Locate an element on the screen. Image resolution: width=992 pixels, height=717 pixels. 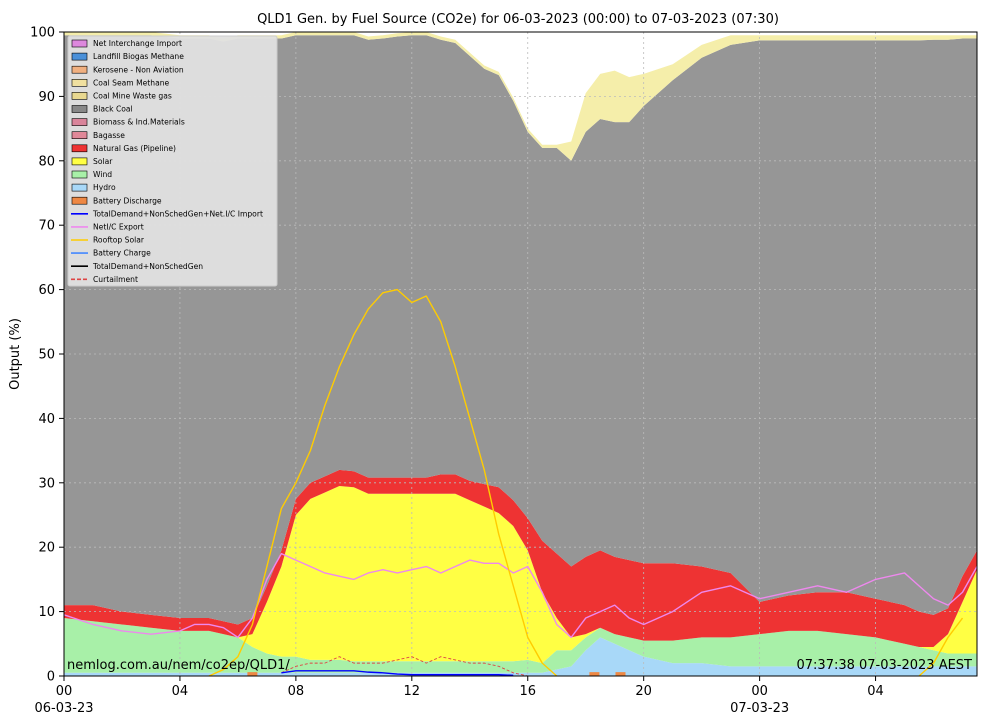
y-tick-label: 90 is located at coordinates (46, 97).